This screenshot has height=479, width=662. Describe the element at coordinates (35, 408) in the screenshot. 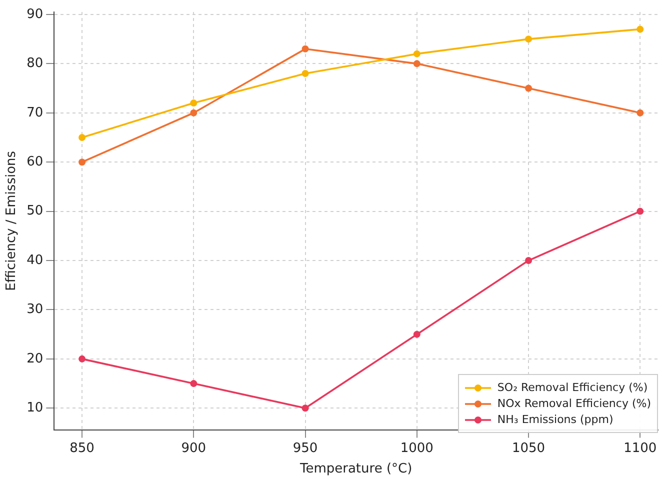

I see `y-tick-label: 10` at that location.